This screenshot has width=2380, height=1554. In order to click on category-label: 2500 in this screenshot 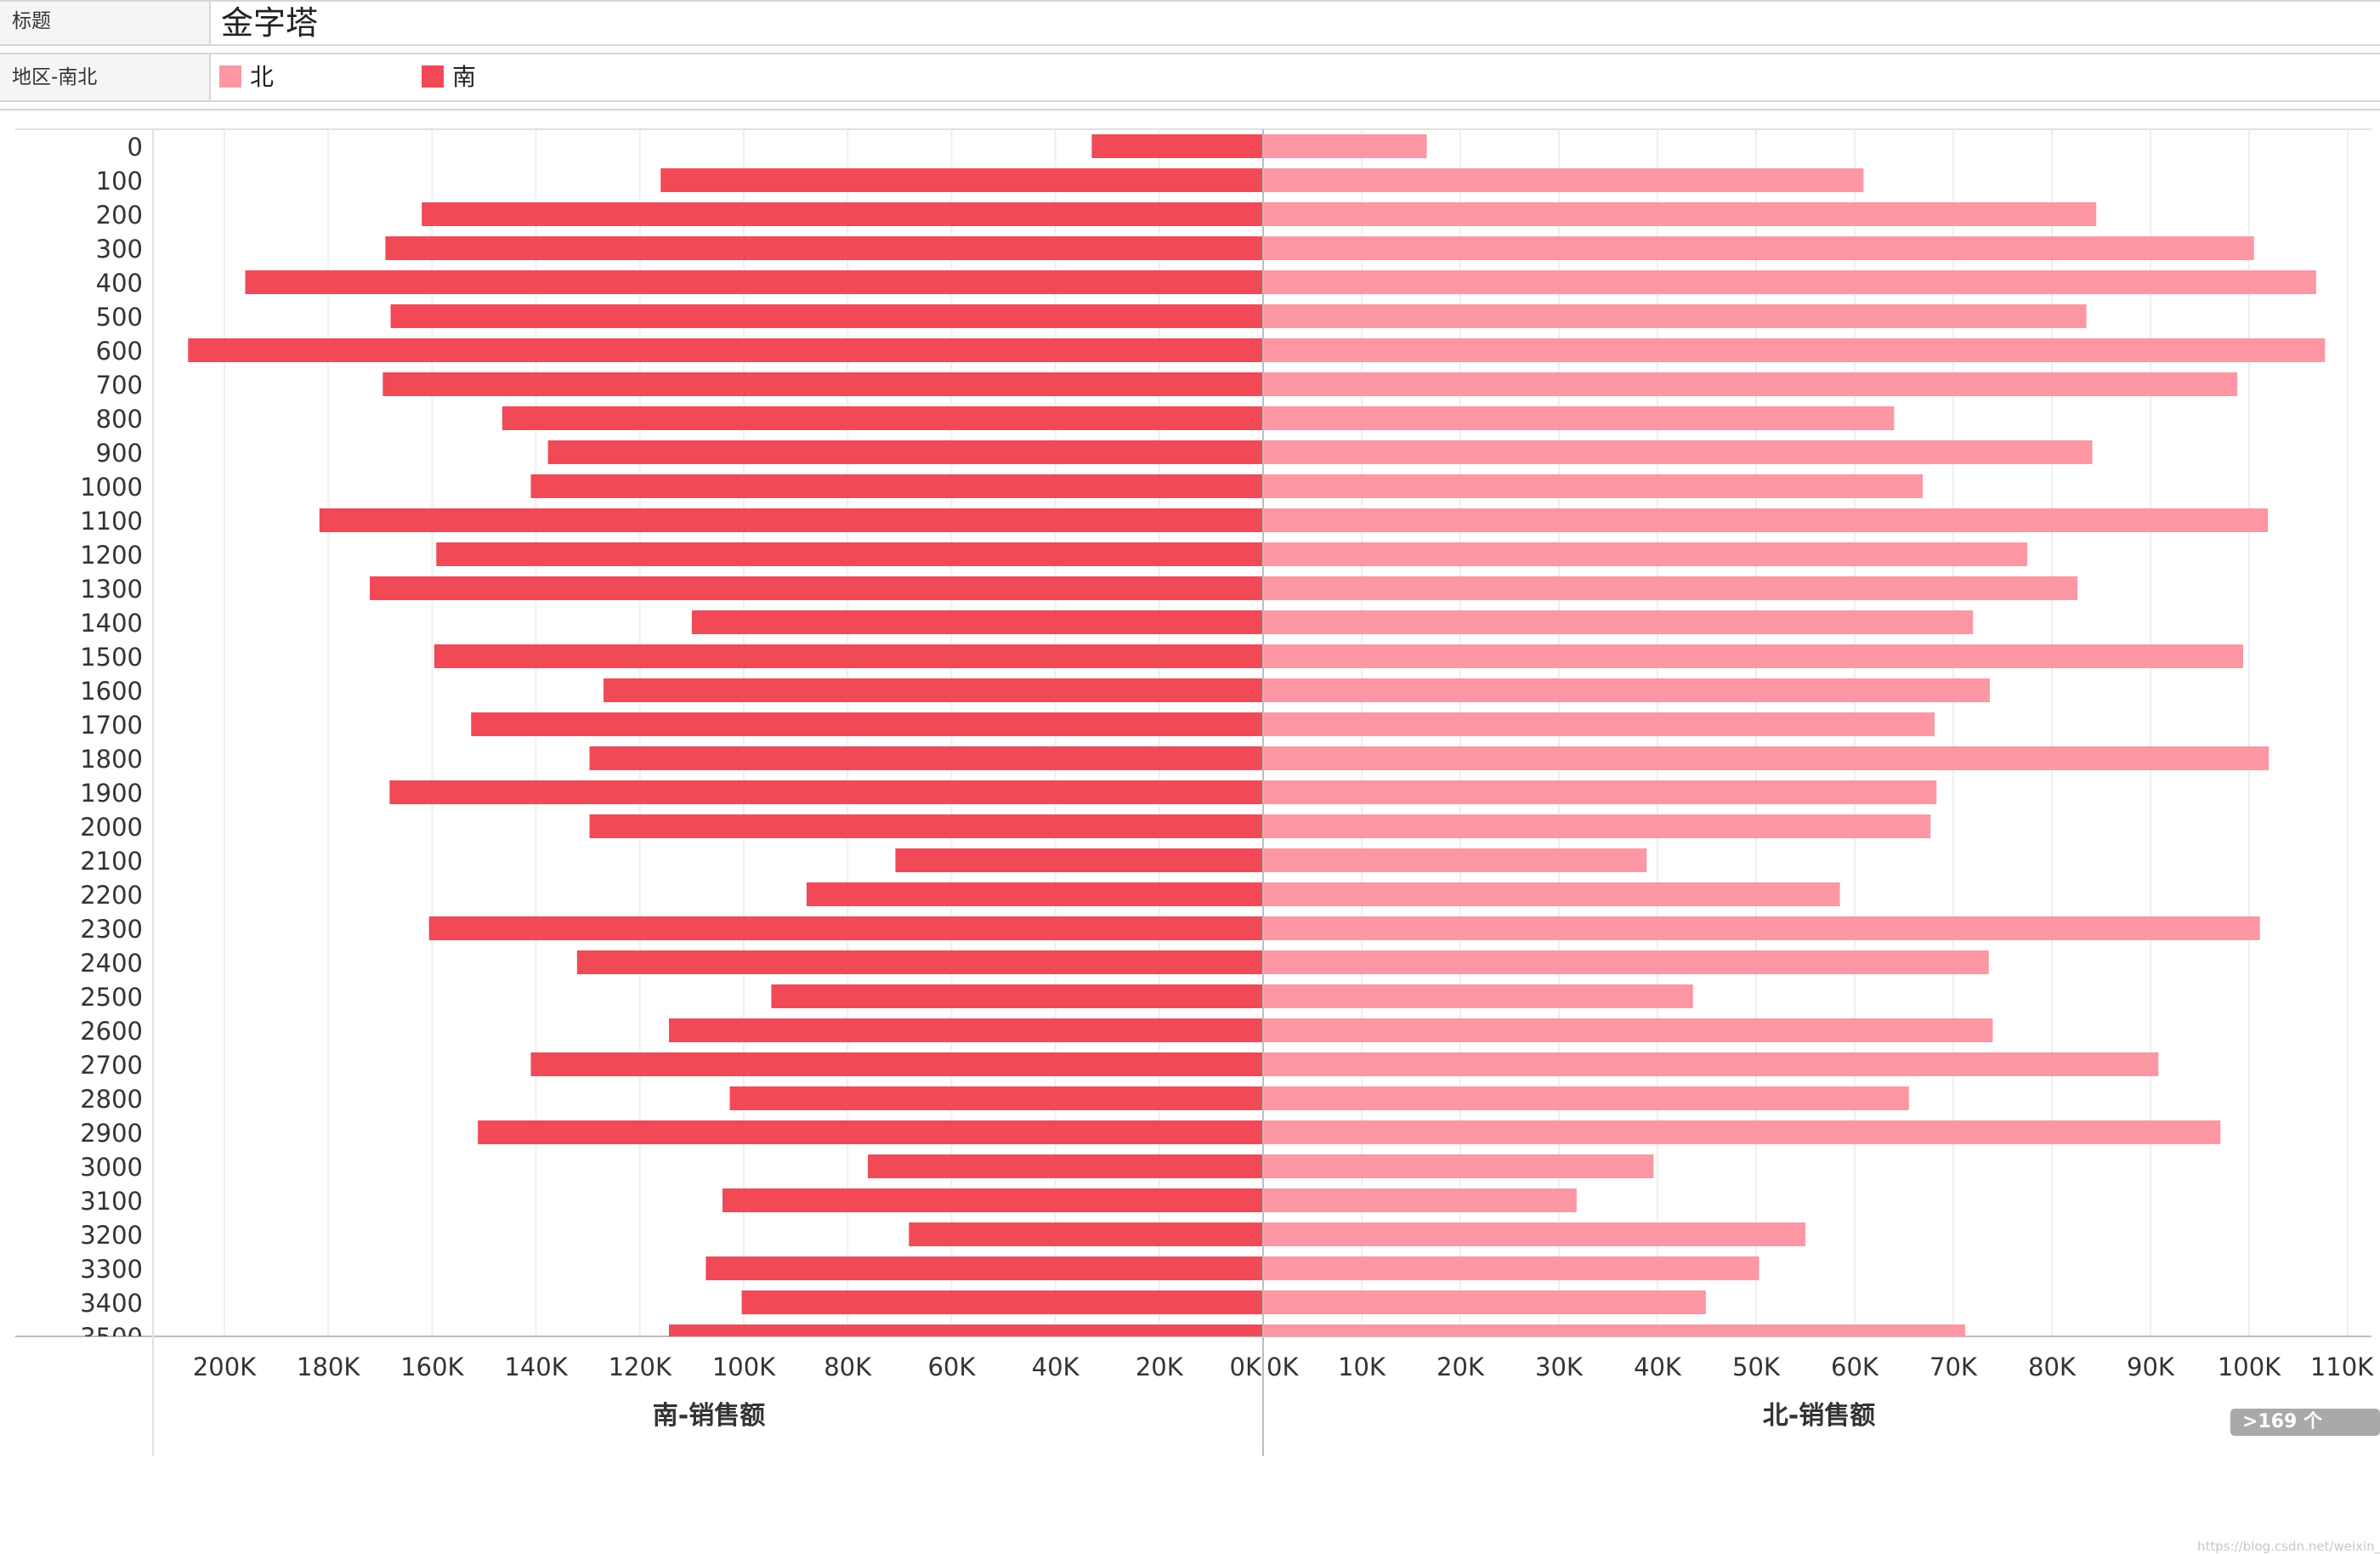, I will do `click(111, 997)`.